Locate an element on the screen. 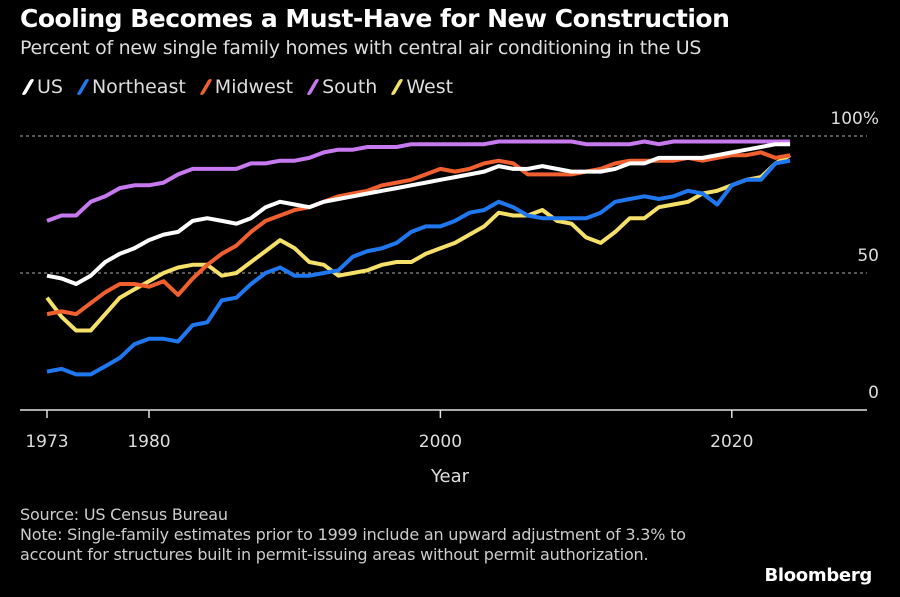 This screenshot has width=900, height=597. y-tick-label: 50 is located at coordinates (868, 256).